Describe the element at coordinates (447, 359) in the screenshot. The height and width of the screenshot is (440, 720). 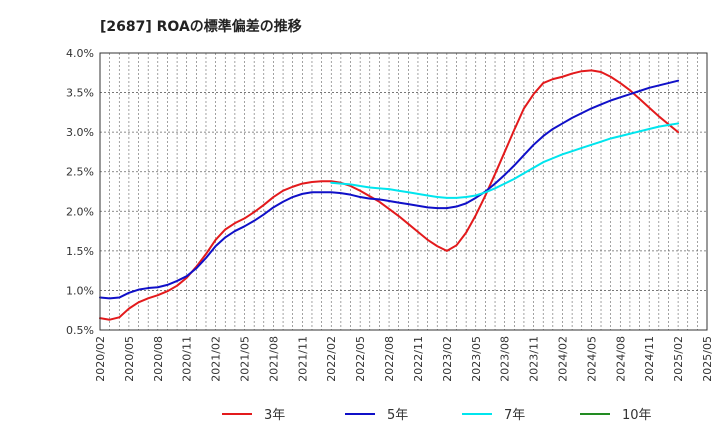
I see `x-tick-label: 2023/02` at that location.